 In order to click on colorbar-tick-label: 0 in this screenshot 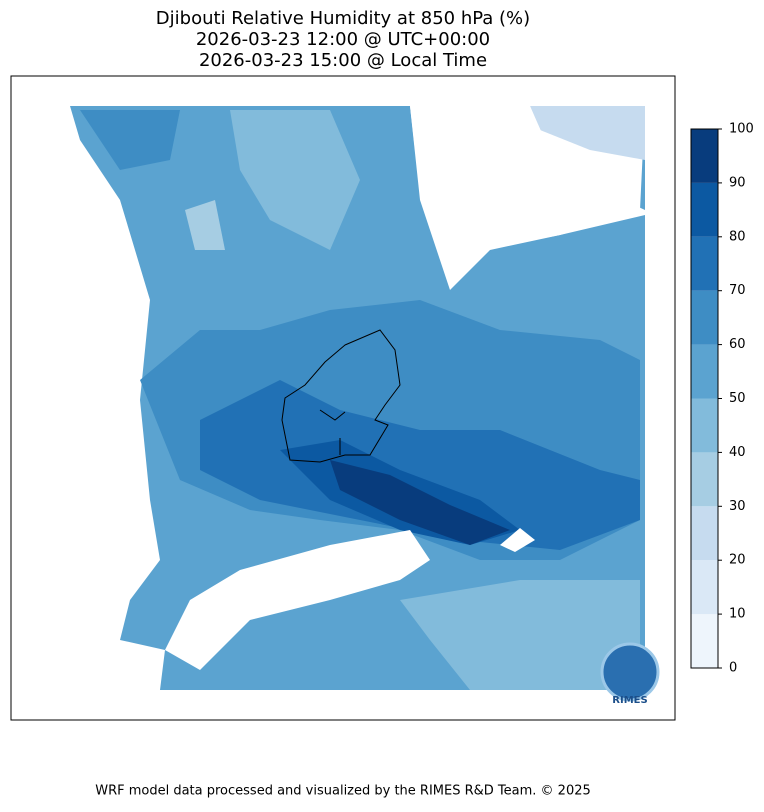, I will do `click(733, 668)`.